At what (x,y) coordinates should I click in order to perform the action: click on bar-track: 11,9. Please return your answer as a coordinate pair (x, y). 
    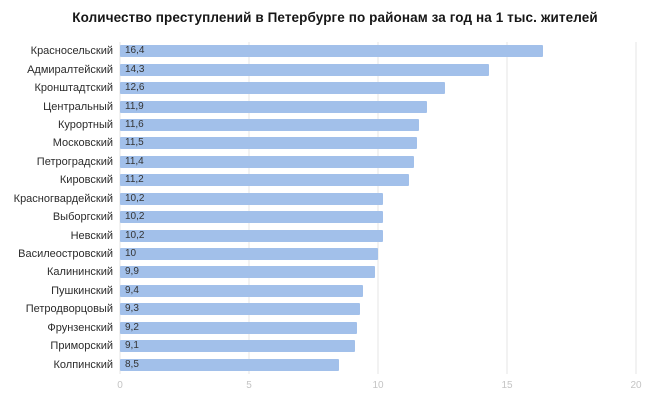
    Looking at the image, I should click on (378, 106).